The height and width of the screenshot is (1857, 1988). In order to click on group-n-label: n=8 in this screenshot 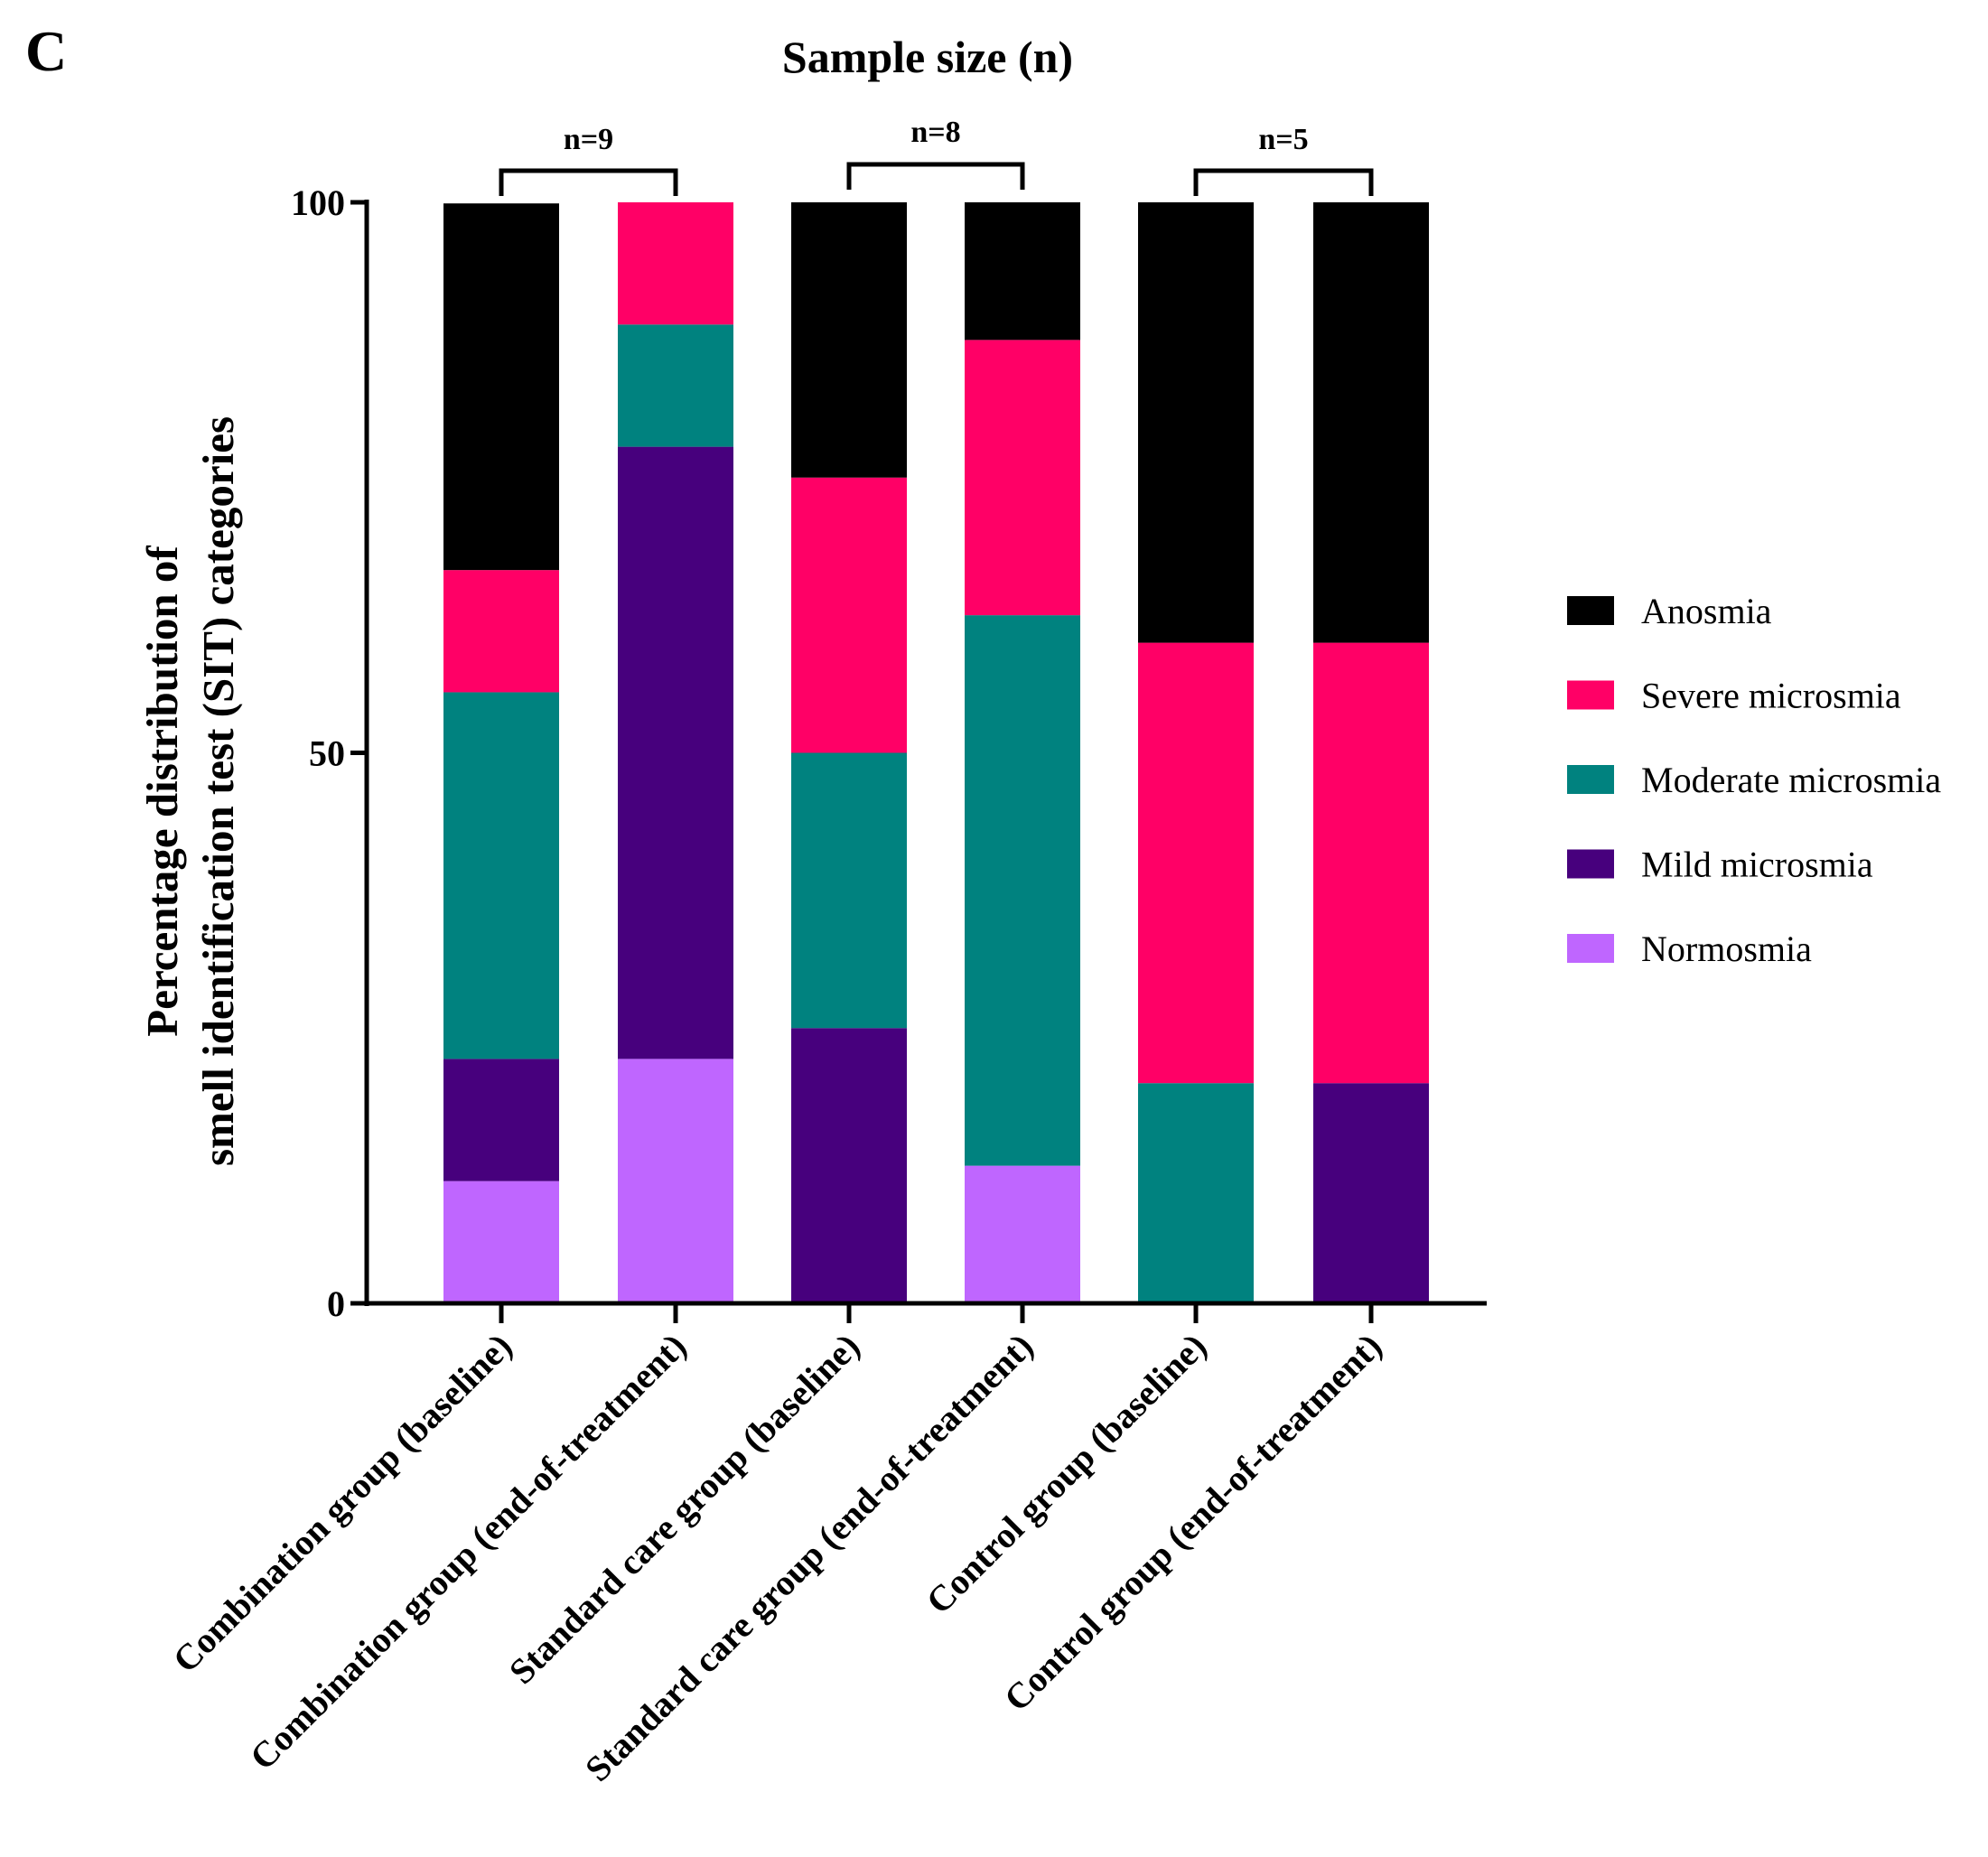, I will do `click(935, 132)`.